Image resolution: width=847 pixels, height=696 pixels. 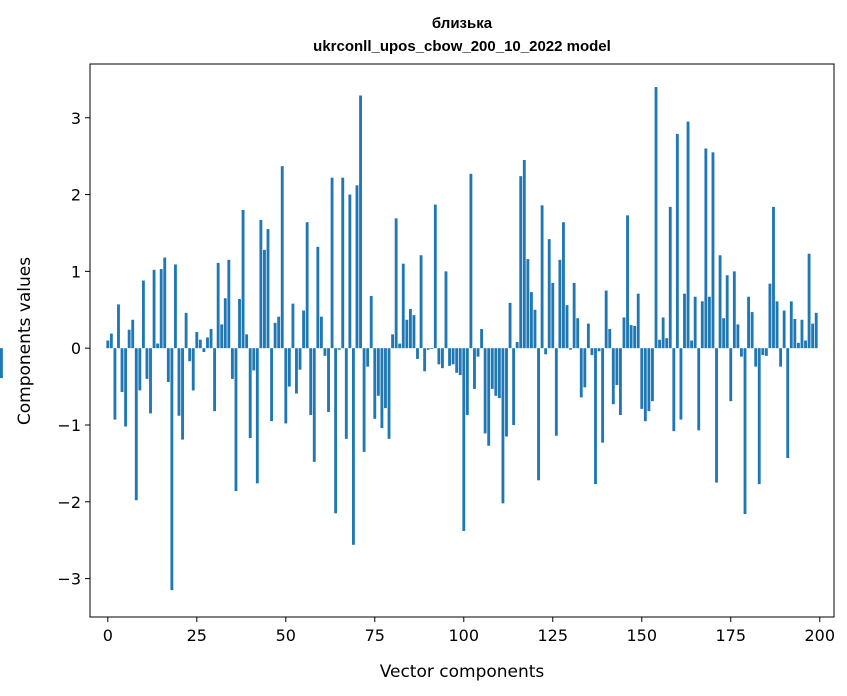 What do you see at coordinates (76, 271) in the screenshot?
I see `y-tick-label: 1` at bounding box center [76, 271].